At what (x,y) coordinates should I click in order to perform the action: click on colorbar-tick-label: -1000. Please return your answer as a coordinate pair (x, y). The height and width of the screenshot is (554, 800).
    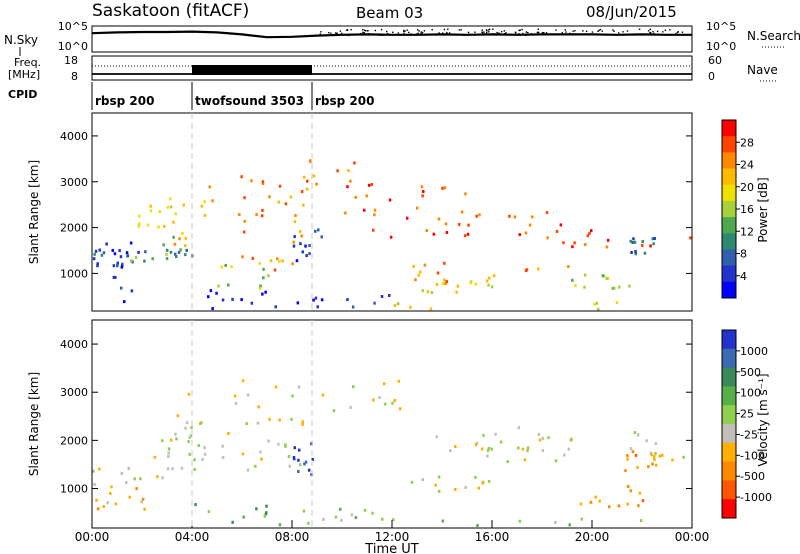
    Looking at the image, I should click on (756, 497).